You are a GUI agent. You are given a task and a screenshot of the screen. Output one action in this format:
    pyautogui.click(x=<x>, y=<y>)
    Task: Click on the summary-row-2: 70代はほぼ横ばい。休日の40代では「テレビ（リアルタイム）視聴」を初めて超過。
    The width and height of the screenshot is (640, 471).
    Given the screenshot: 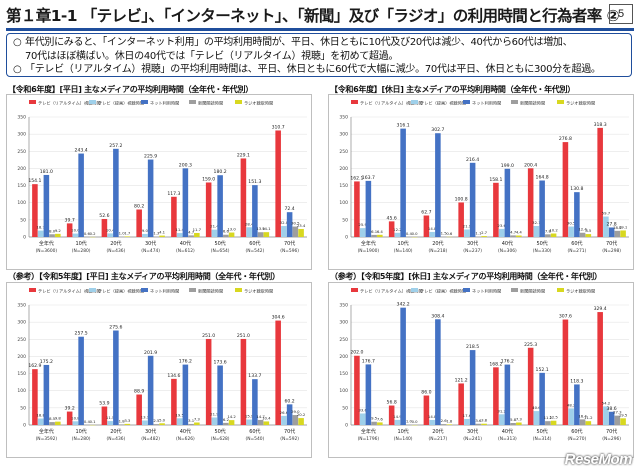 What is the action you would take?
    pyautogui.click(x=319, y=57)
    